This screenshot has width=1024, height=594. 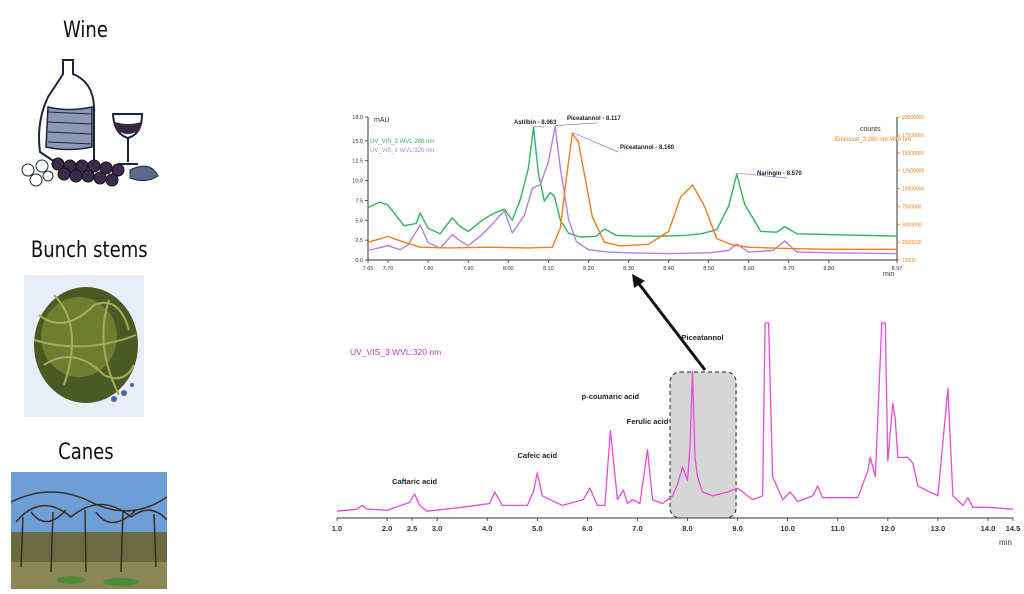 I want to click on bottom-x-tick-label: 6.0, so click(x=587, y=528).